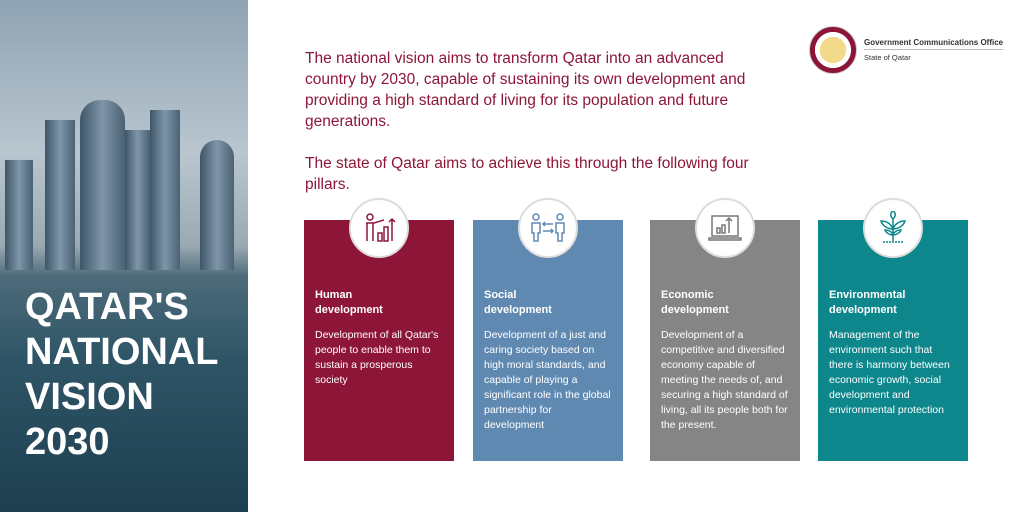  Describe the element at coordinates (349, 302) in the screenshot. I see `pillar-title: Human development` at that location.